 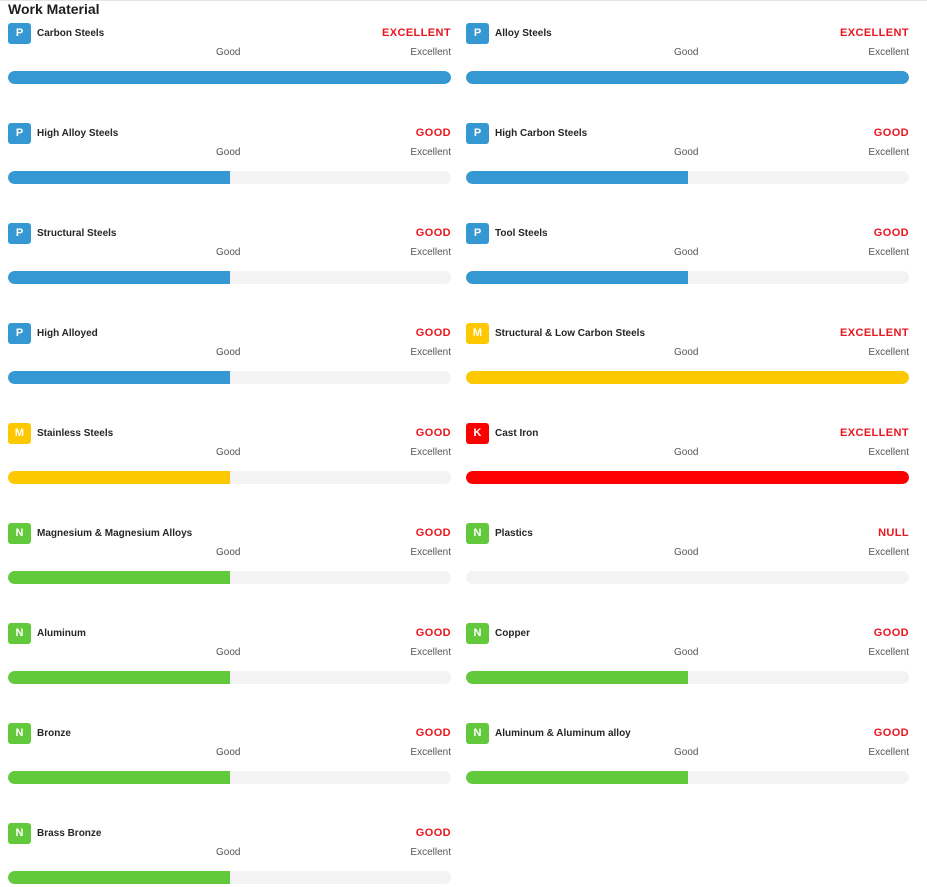 What do you see at coordinates (229, 654) in the screenshot?
I see `material-card: N Aluminum GOOD Good Excellent` at bounding box center [229, 654].